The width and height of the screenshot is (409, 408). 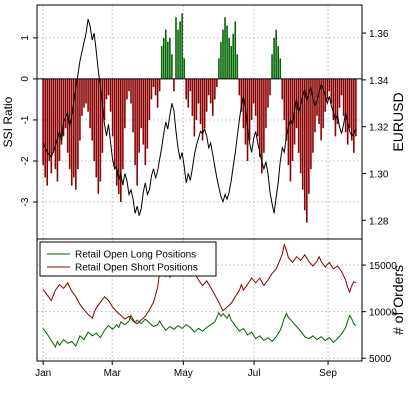 What do you see at coordinates (379, 174) in the screenshot?
I see `eurusd-tick-label: 1.30` at bounding box center [379, 174].